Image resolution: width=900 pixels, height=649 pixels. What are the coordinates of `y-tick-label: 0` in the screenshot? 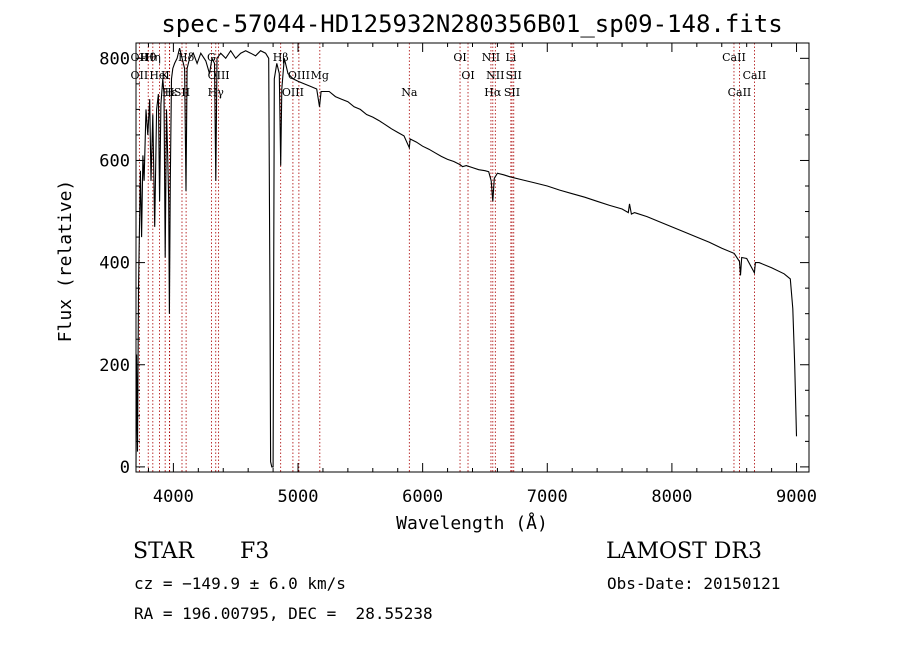 It's located at (125, 468).